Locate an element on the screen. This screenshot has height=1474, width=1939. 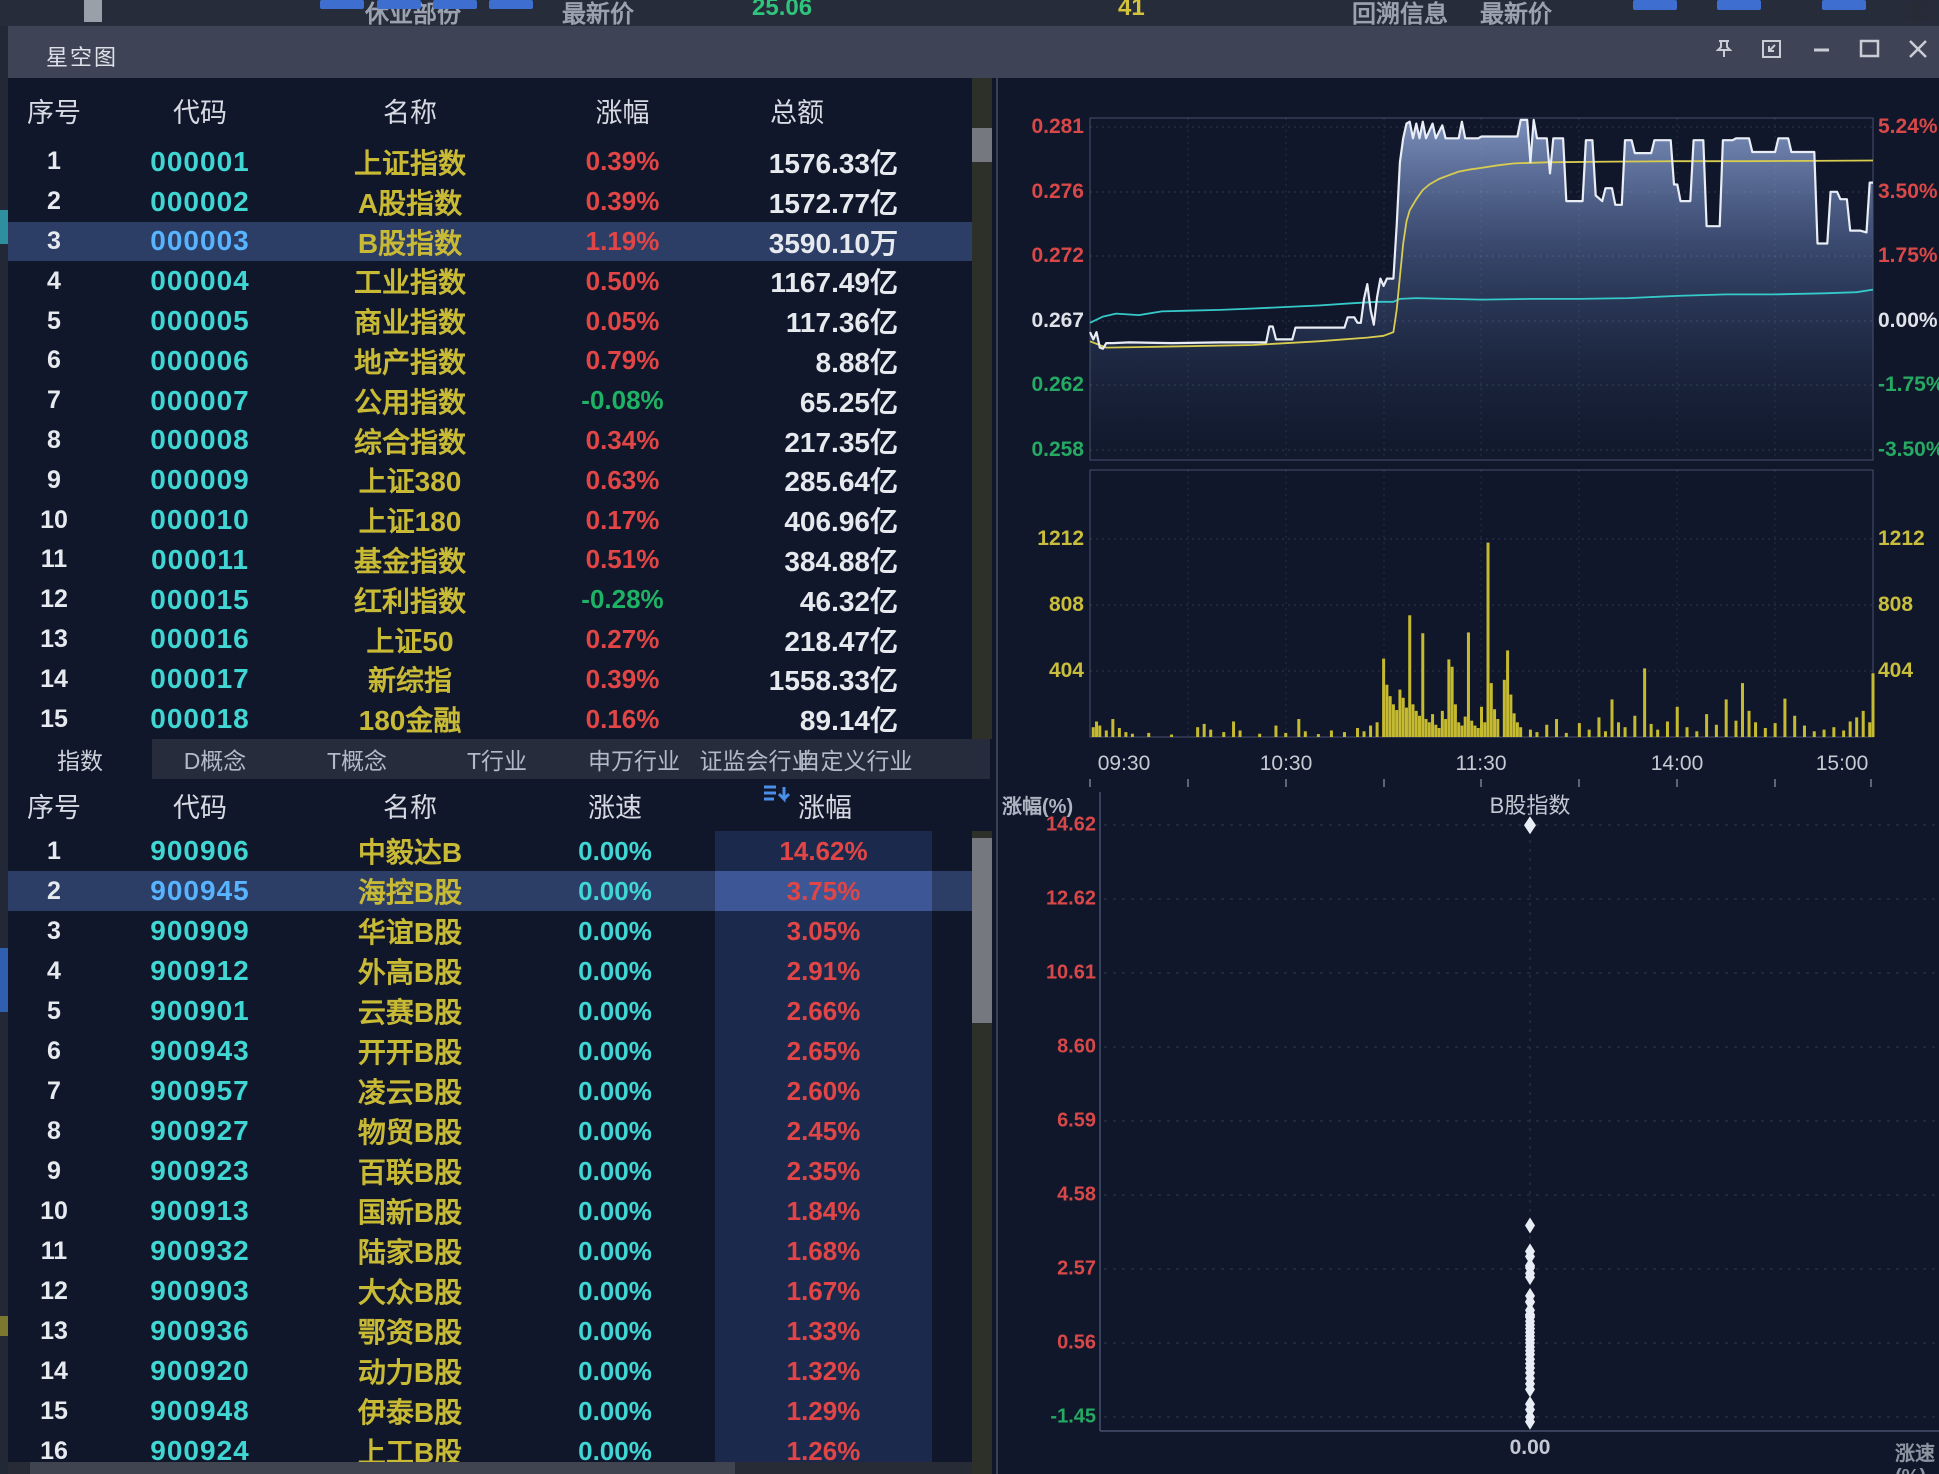
cell-name: 外高B股 is located at coordinates (410, 972).